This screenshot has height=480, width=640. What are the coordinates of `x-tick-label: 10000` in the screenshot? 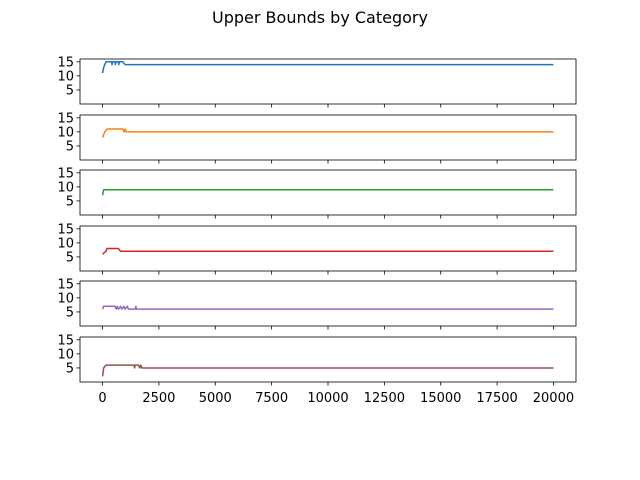 It's located at (327, 398).